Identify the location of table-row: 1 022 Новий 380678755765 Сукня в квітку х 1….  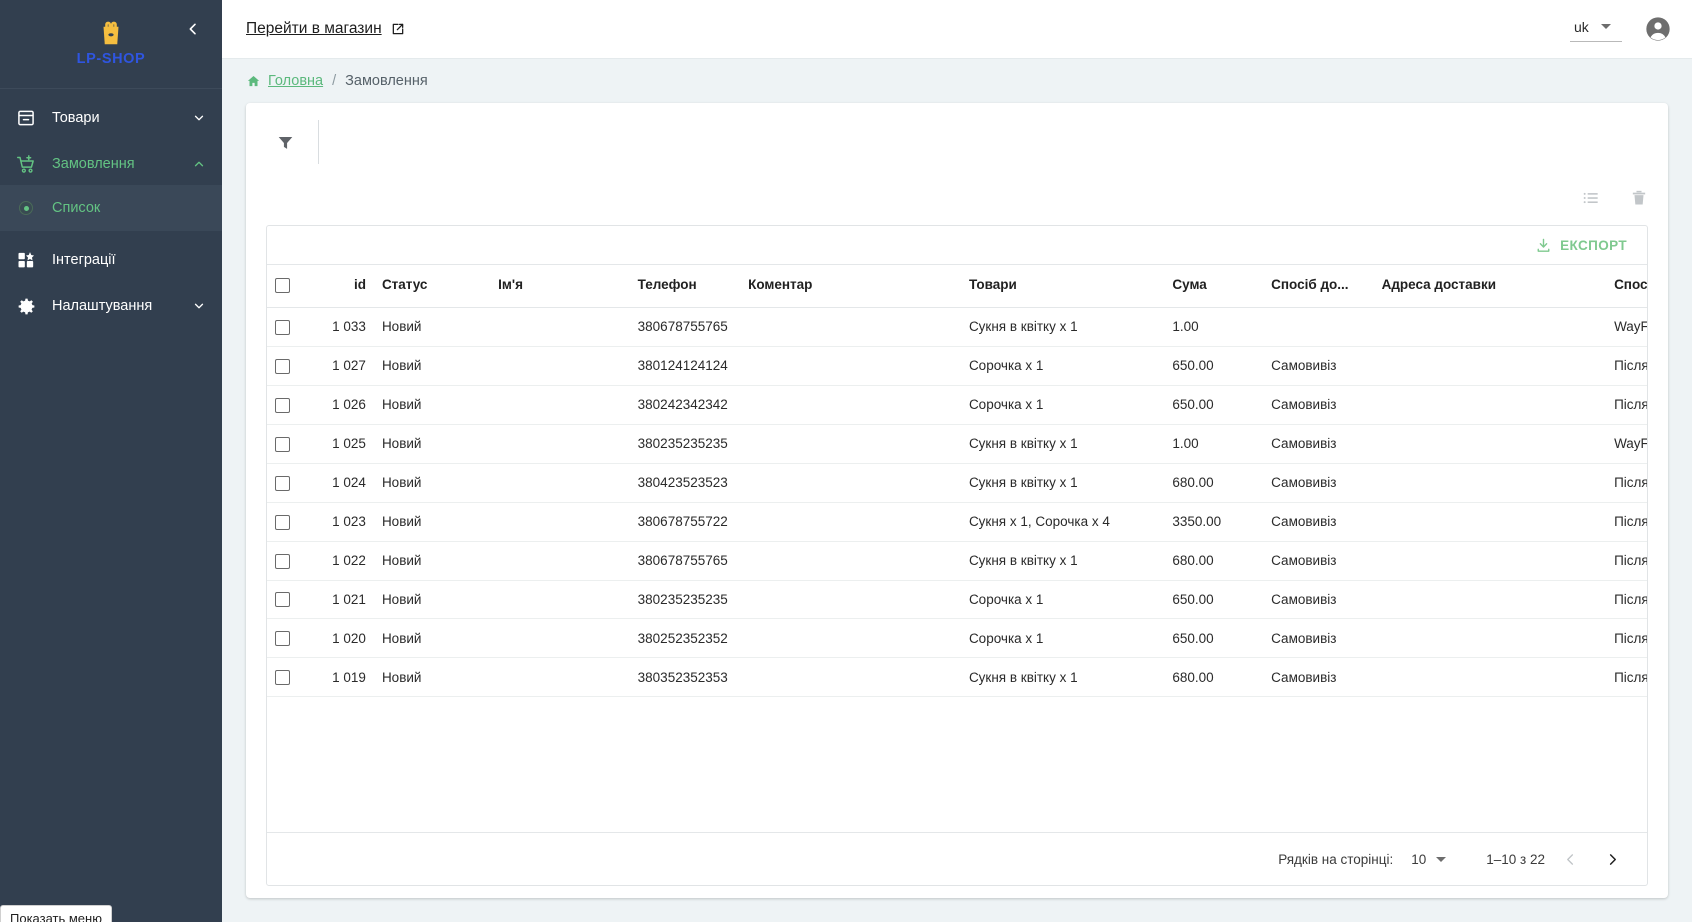
(957, 561).